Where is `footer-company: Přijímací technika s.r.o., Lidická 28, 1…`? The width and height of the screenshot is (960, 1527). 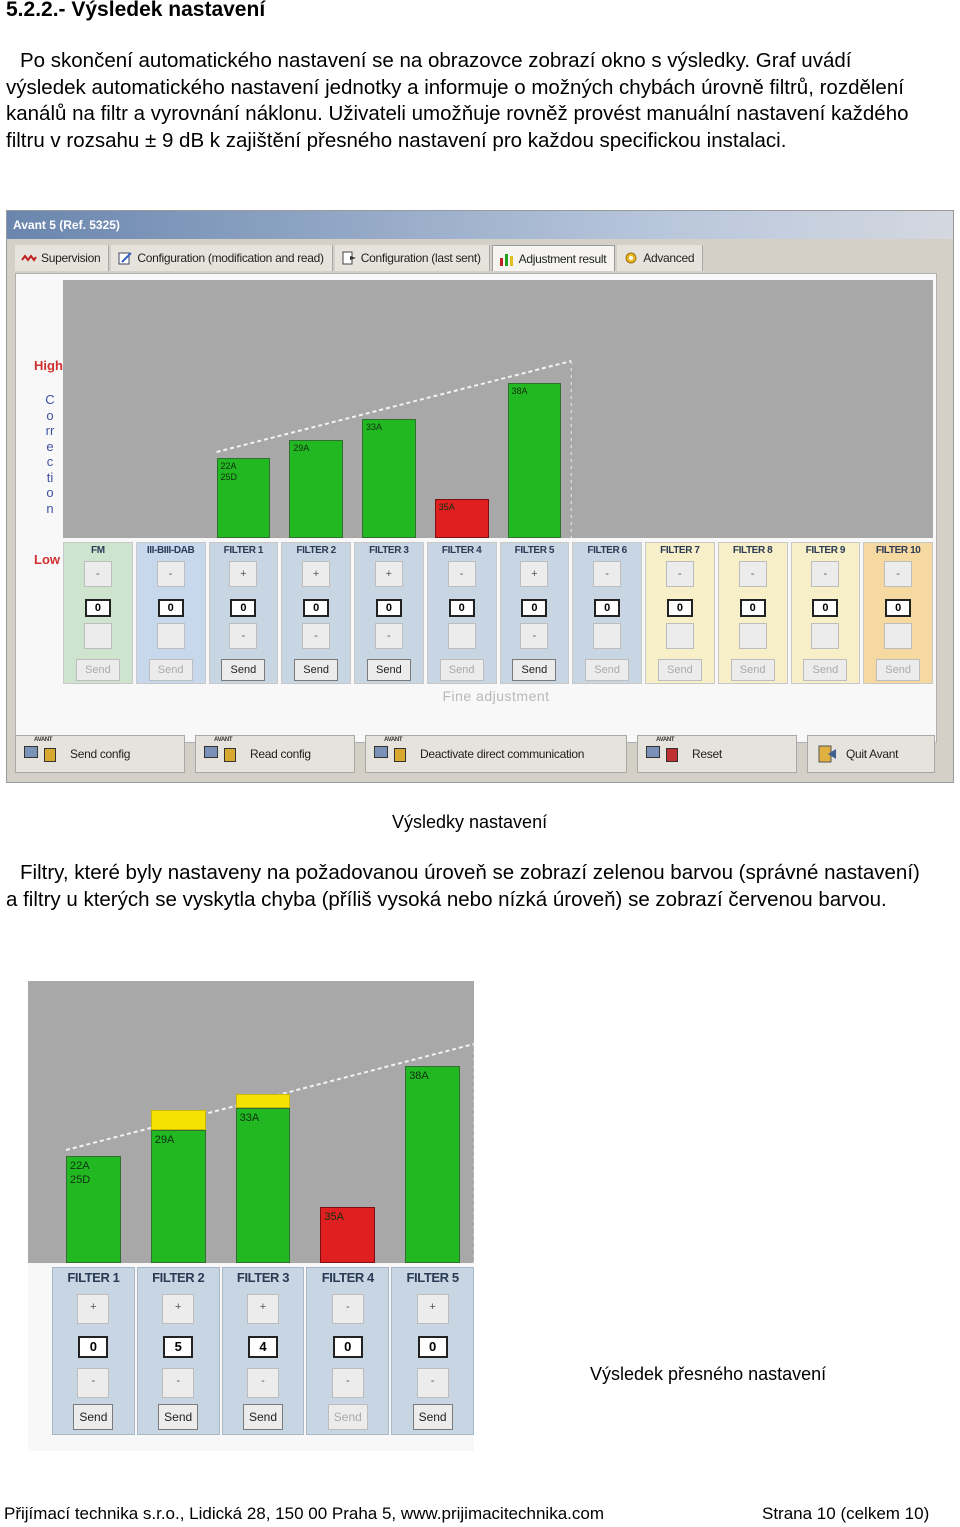 footer-company: Přijímací technika s.r.o., Lidická 28, 1… is located at coordinates (304, 1513).